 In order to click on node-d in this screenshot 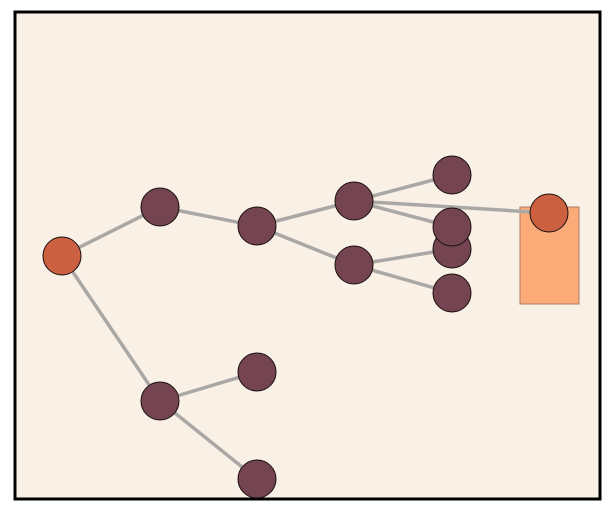, I will do `click(354, 265)`.